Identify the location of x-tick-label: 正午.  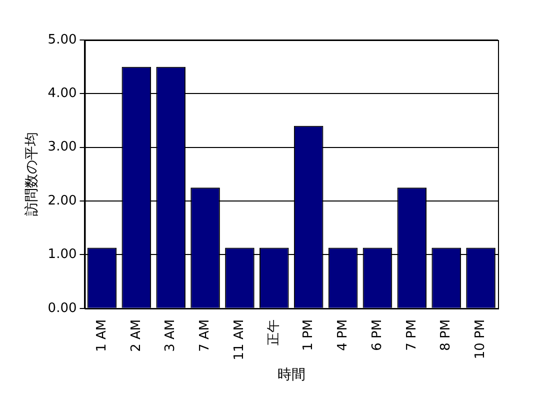
(274, 332).